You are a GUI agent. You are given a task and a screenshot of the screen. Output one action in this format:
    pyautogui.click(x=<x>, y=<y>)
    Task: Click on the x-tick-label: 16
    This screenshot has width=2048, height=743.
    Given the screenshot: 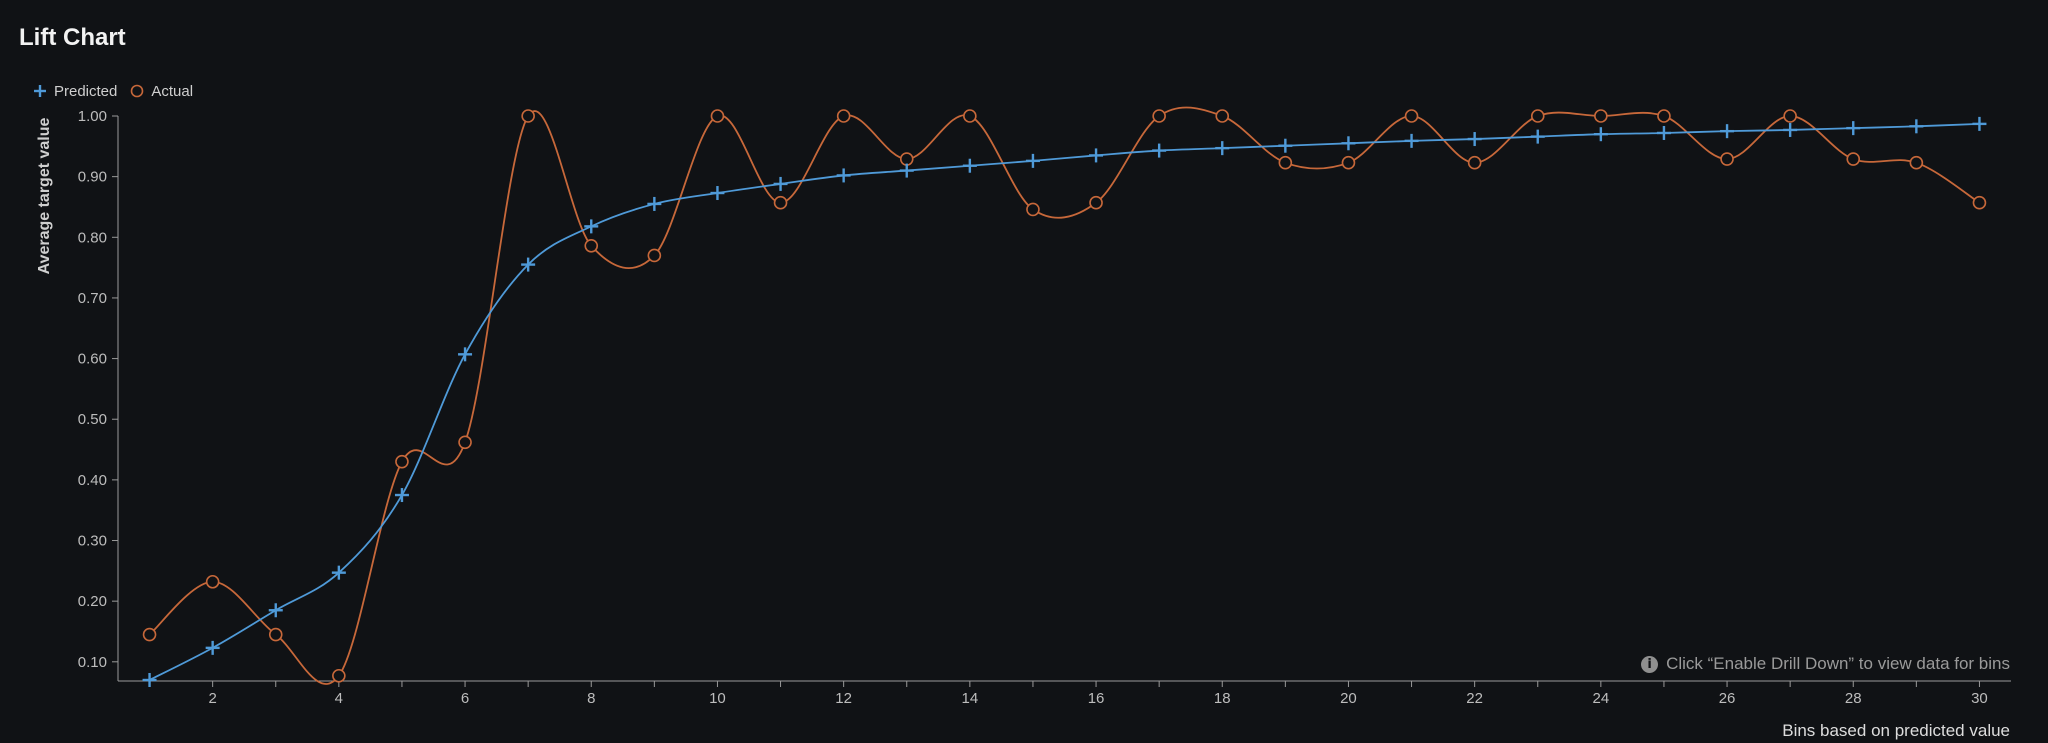 What is the action you would take?
    pyautogui.click(x=1096, y=698)
    